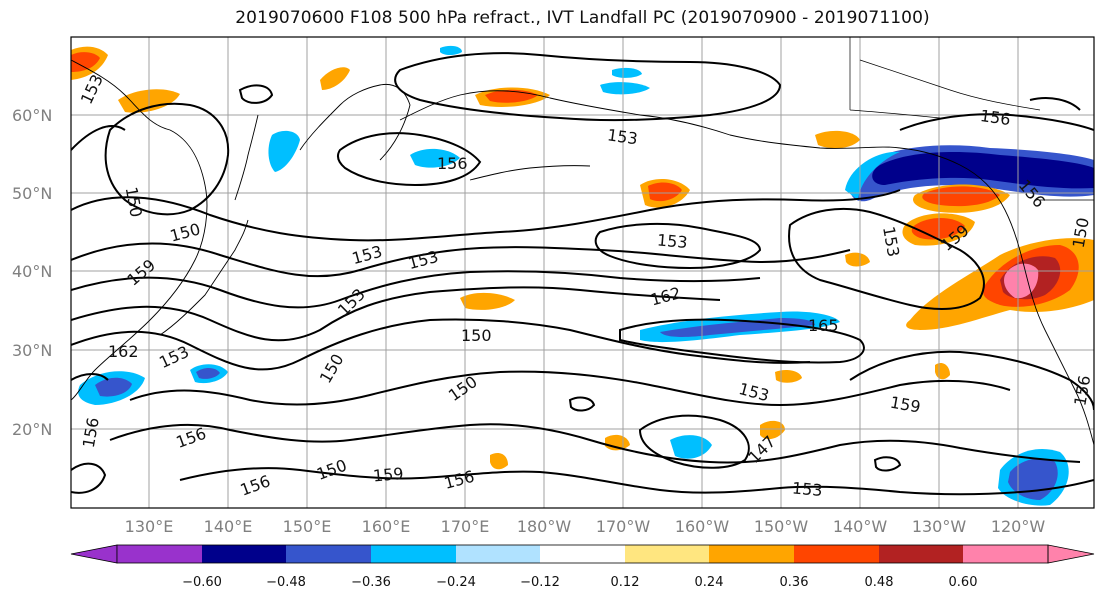 The height and width of the screenshot is (601, 1105). I want to click on latitude-labels: 60°N 50°N 40°N 30°N 20°N, so click(32, 272).